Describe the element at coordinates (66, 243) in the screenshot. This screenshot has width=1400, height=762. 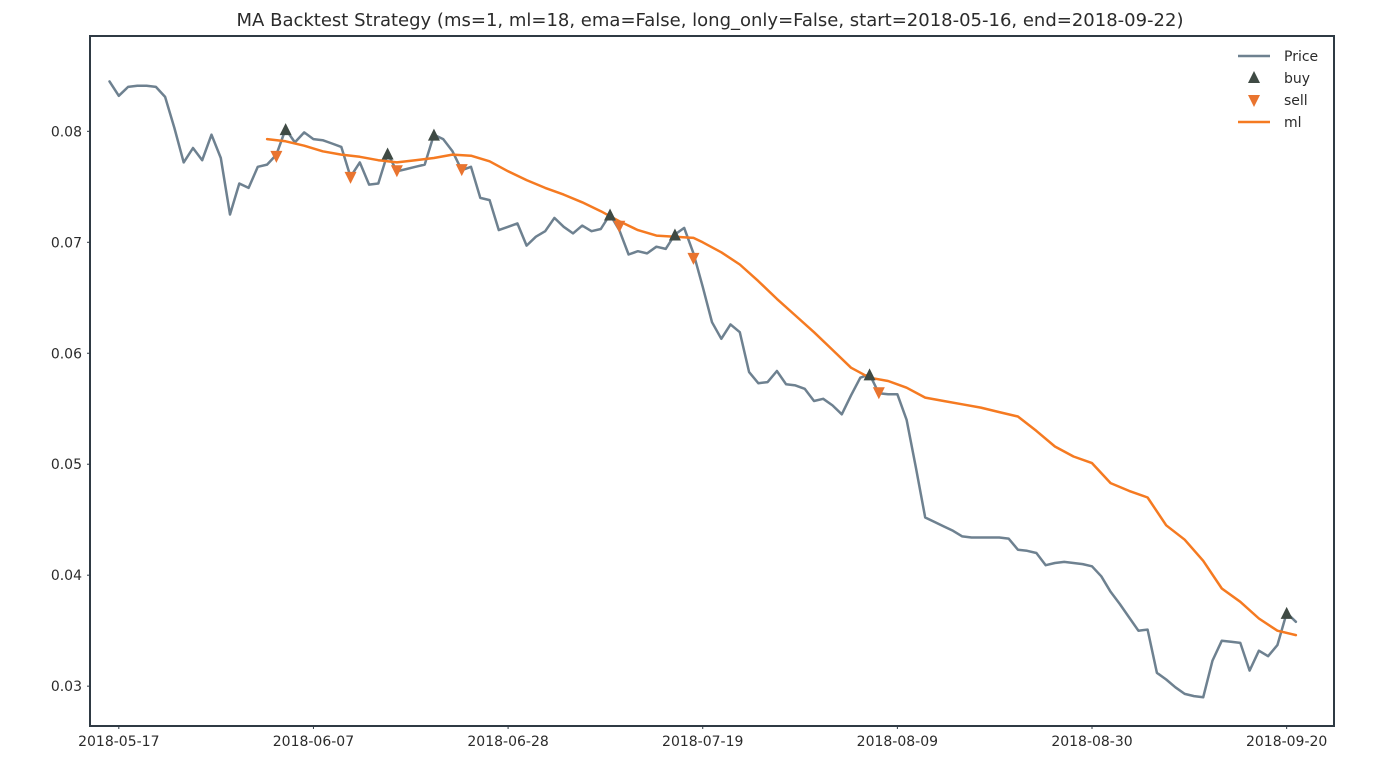
I see `y-tick-label: 0.07` at that location.